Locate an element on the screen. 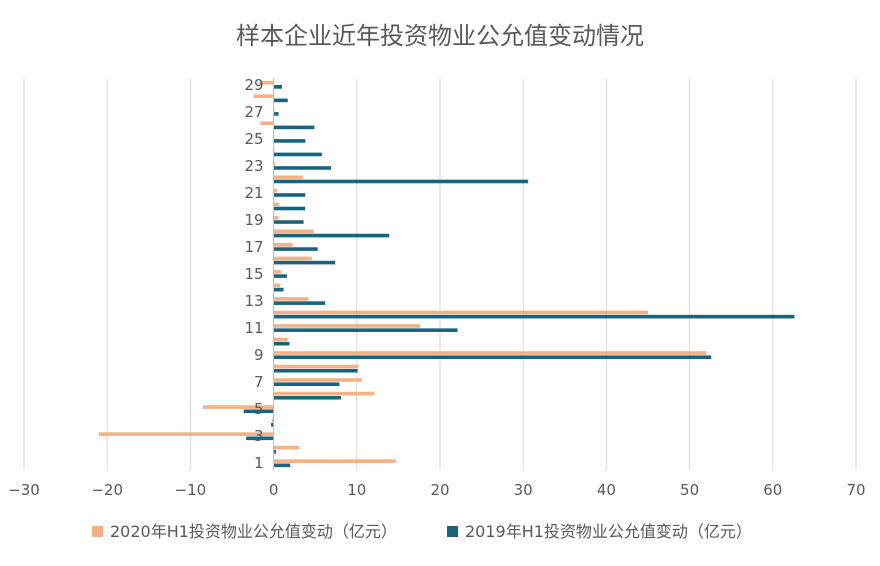  x-tick-label: 0 is located at coordinates (274, 490).